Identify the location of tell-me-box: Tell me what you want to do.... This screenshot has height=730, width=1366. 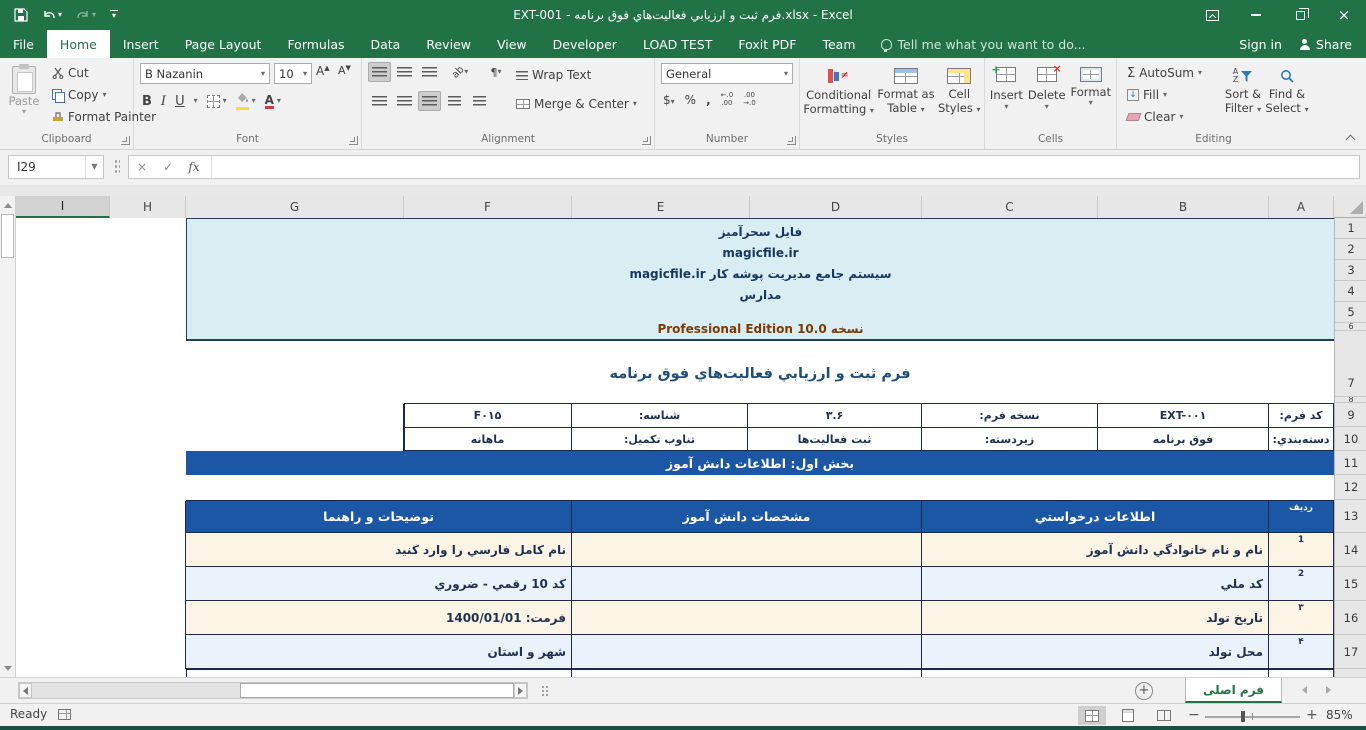
(983, 44).